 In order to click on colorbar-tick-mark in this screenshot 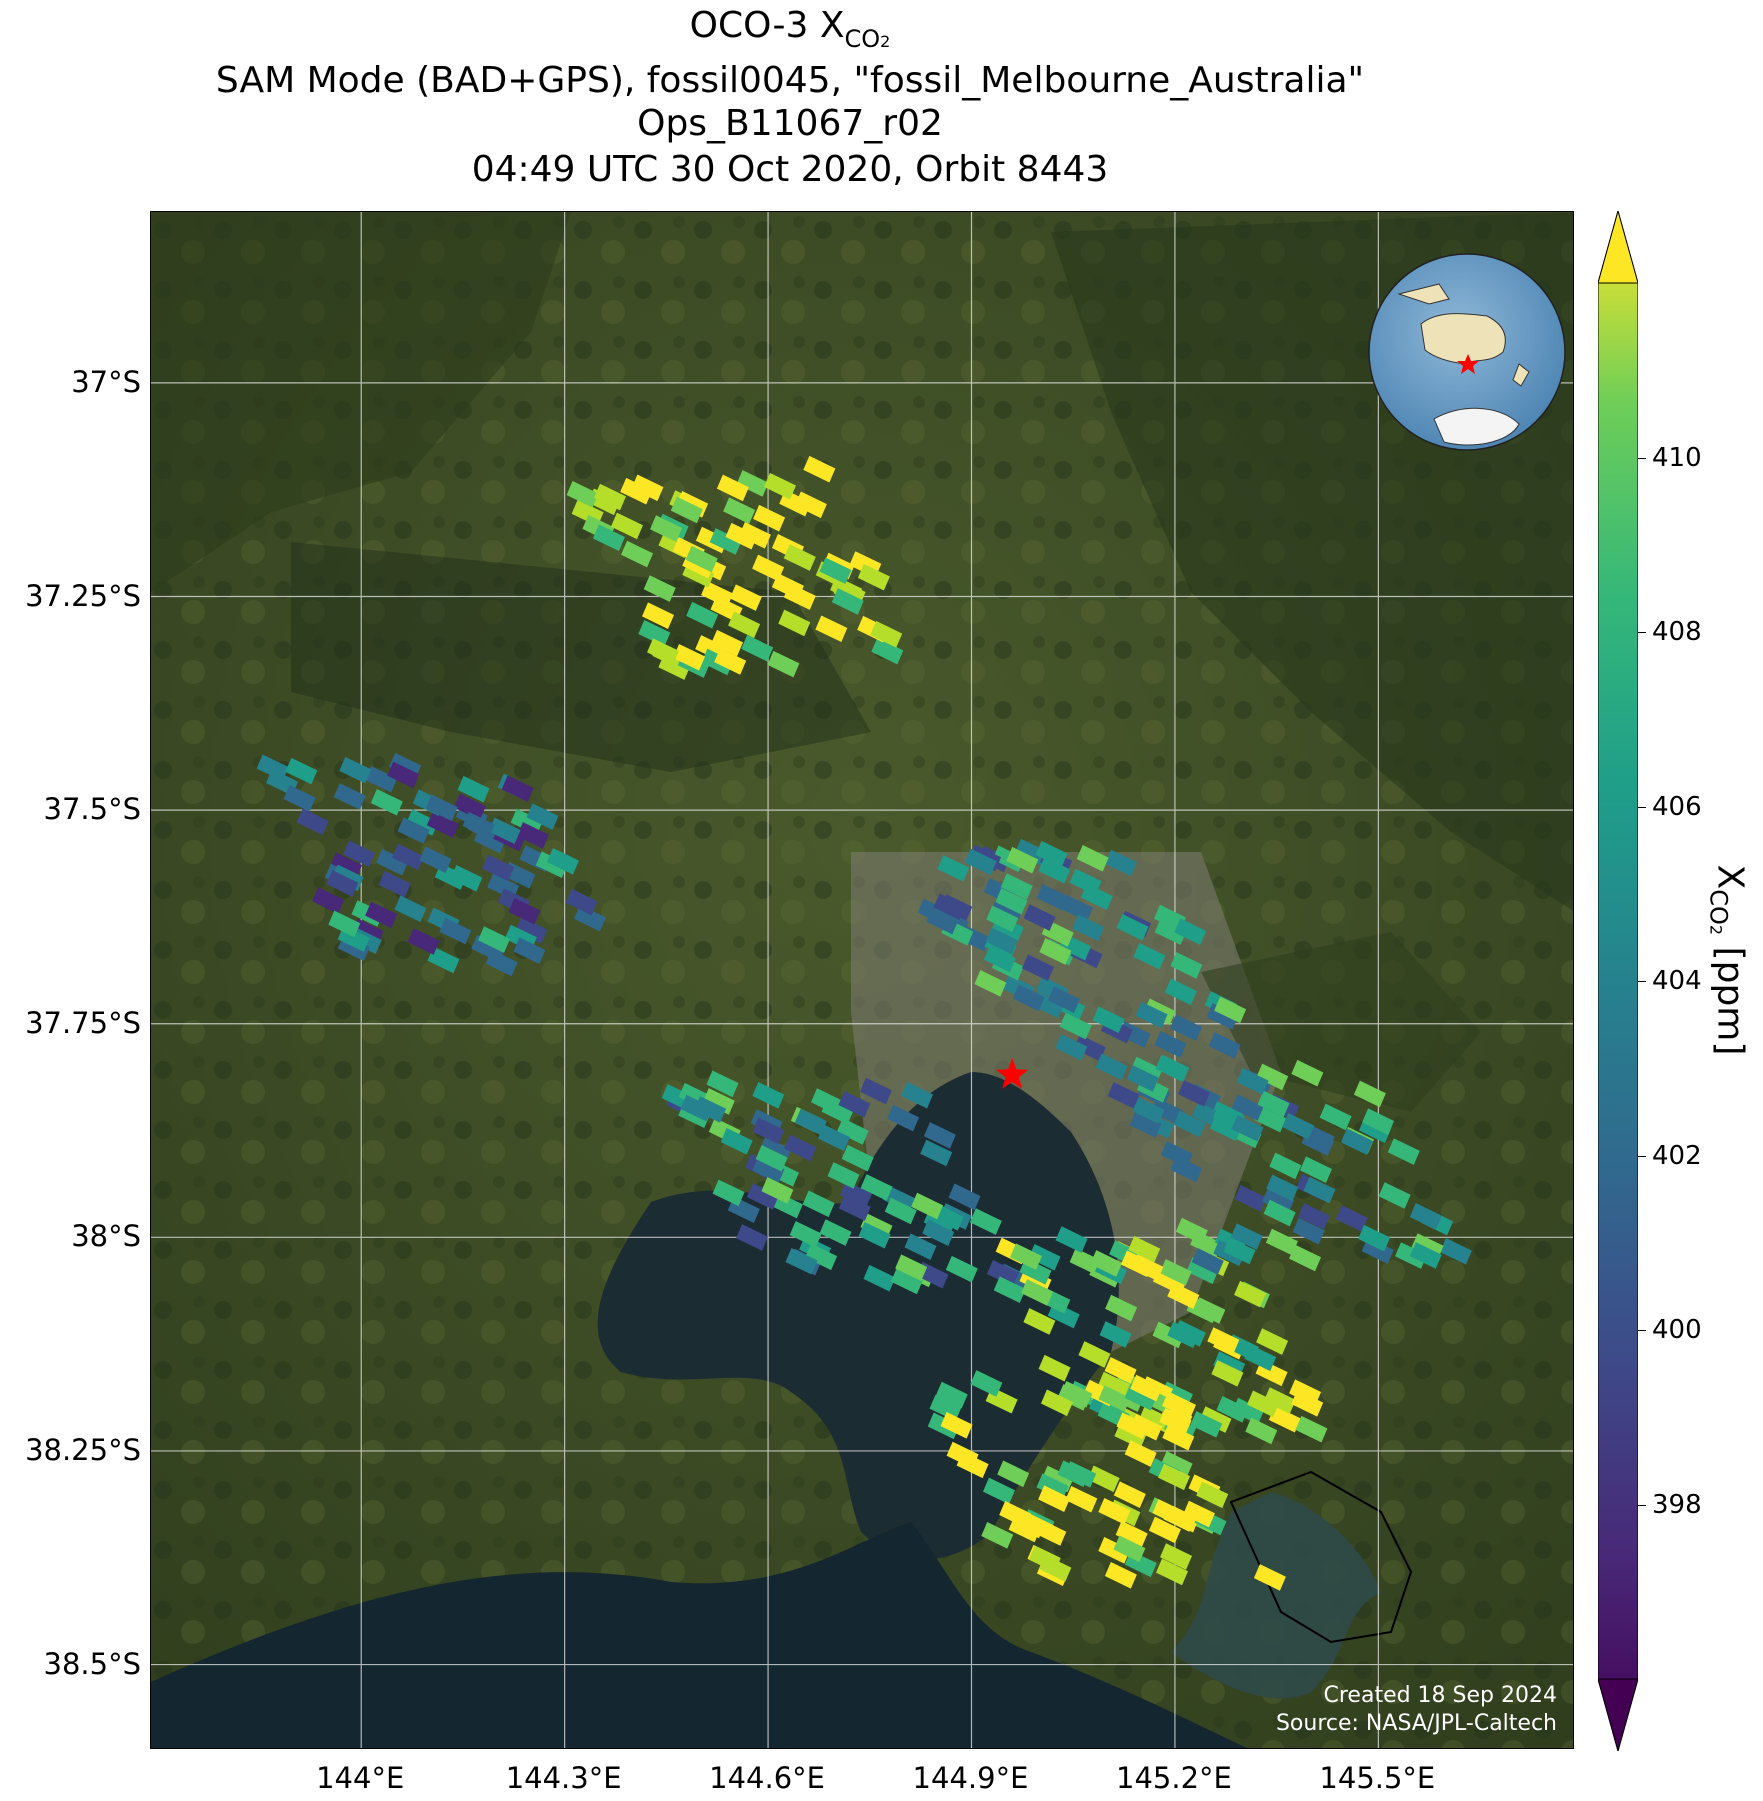, I will do `click(1642, 981)`.